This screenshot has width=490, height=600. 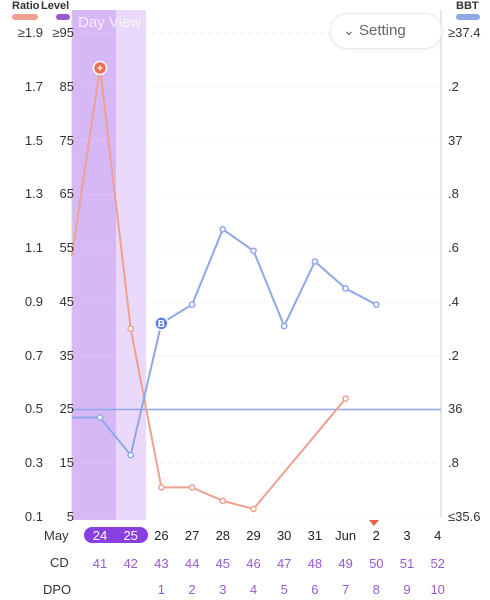 What do you see at coordinates (374, 523) in the screenshot?
I see `next-period-marker` at bounding box center [374, 523].